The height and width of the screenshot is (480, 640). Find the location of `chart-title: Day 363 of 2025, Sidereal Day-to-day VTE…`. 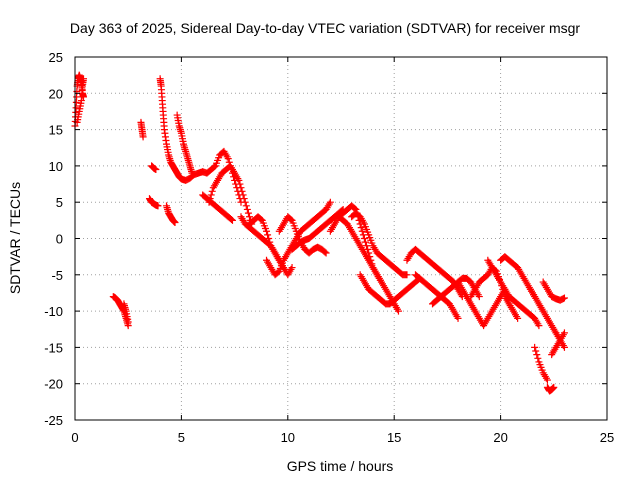

chart-title: Day 363 of 2025, Sidereal Day-to-day VTE… is located at coordinates (325, 28).